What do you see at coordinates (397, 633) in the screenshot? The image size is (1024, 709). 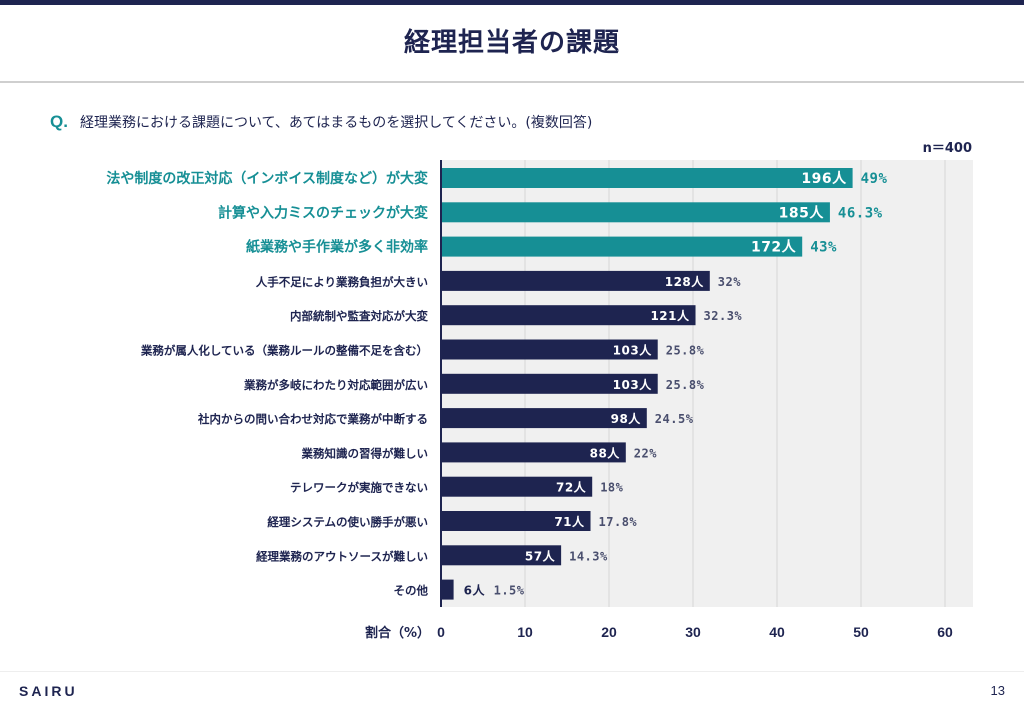 I see `x-axis-title: 割合（%）` at bounding box center [397, 633].